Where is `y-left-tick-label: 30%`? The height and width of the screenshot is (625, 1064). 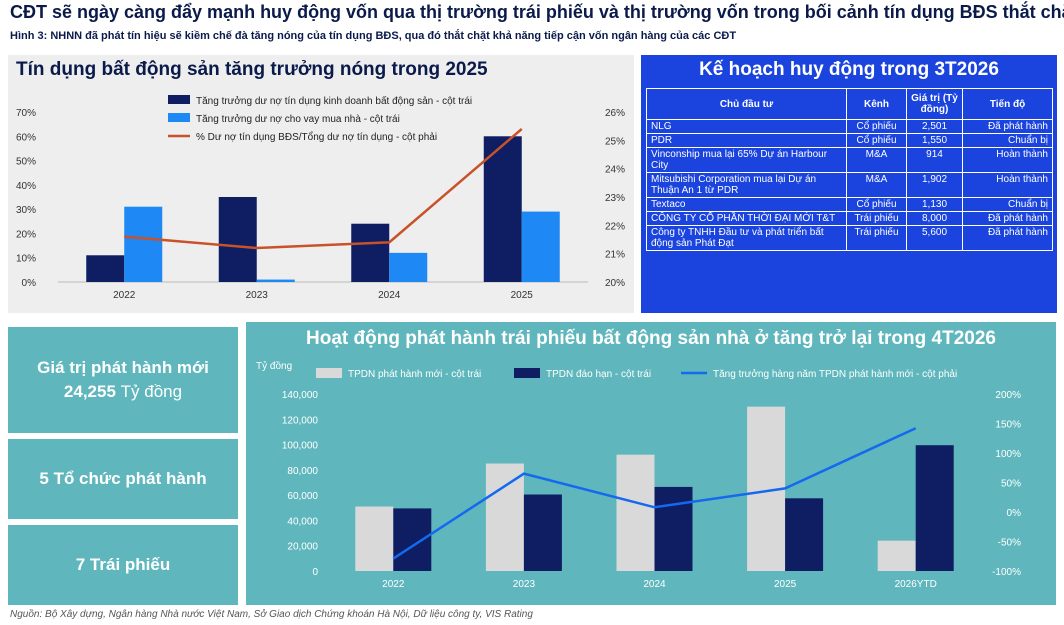 y-left-tick-label: 30% is located at coordinates (26, 210).